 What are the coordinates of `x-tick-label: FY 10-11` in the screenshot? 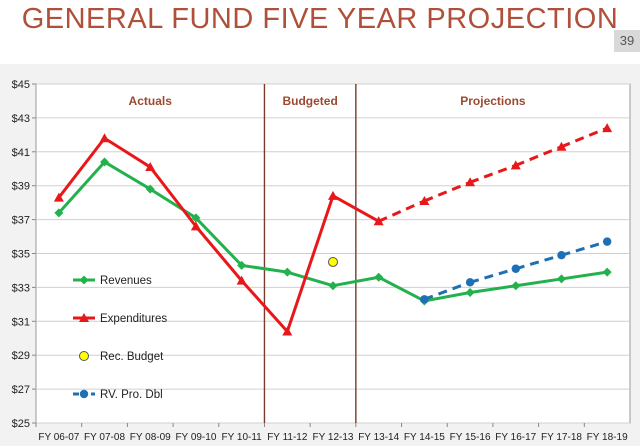 It's located at (242, 437).